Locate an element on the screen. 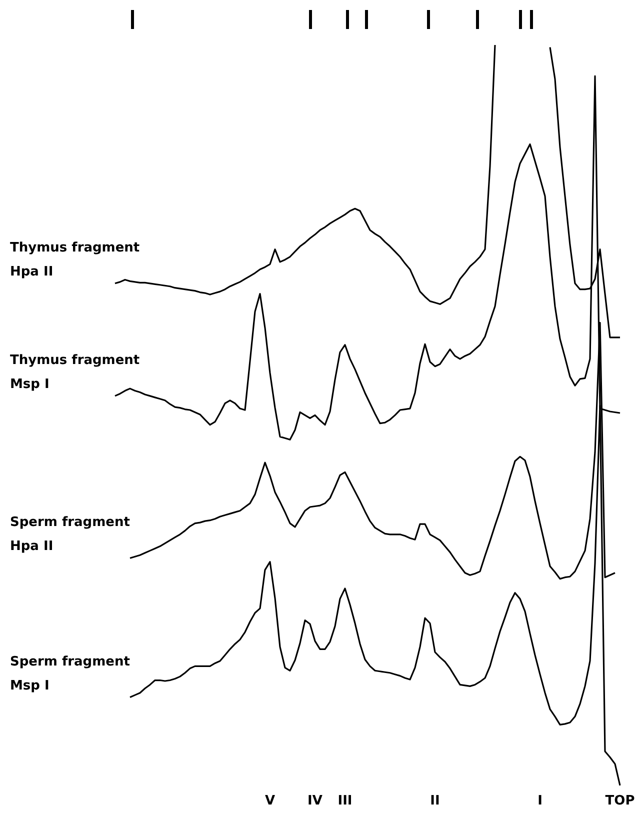  x-tick-label: IV is located at coordinates (315, 801).